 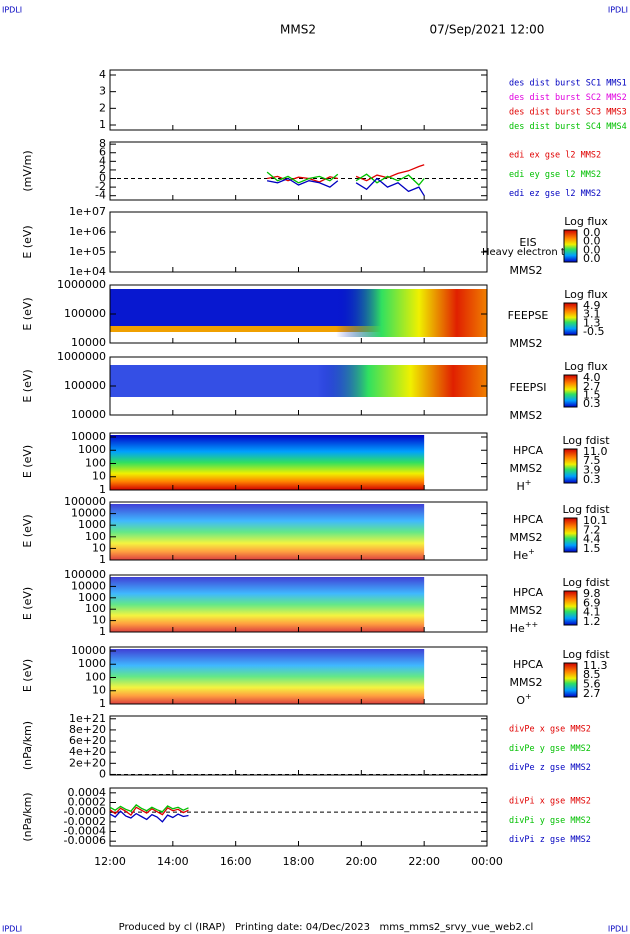 What do you see at coordinates (520, 555) in the screenshot?
I see `species-ion: He` at bounding box center [520, 555].